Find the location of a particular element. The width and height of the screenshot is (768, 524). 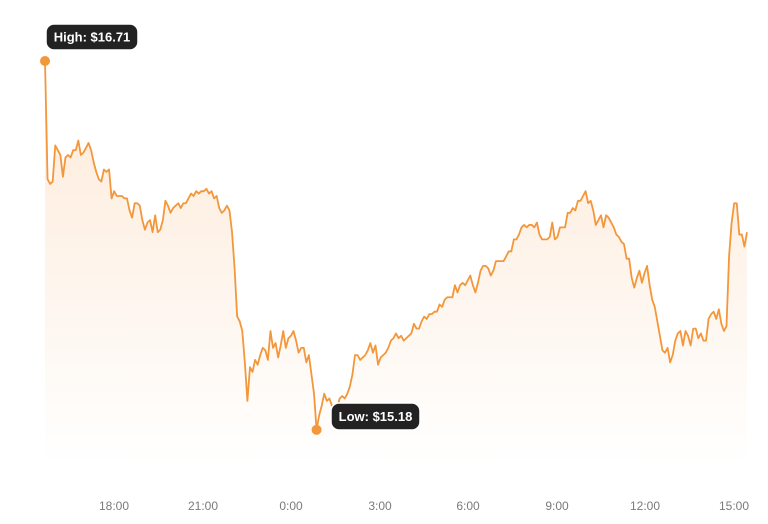

x-axis: 18:00 21:00 0:00 3:00 6:00 9:00 12:00 15:00 is located at coordinates (424, 506).